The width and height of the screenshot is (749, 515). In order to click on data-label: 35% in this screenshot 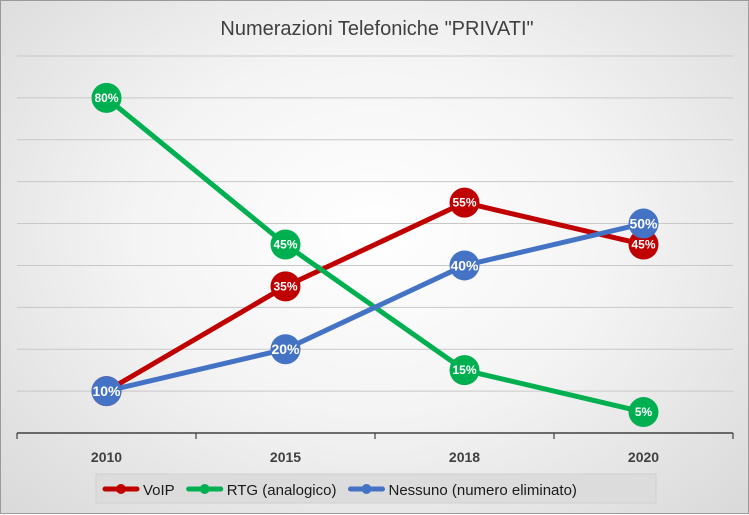, I will do `click(285, 286)`.